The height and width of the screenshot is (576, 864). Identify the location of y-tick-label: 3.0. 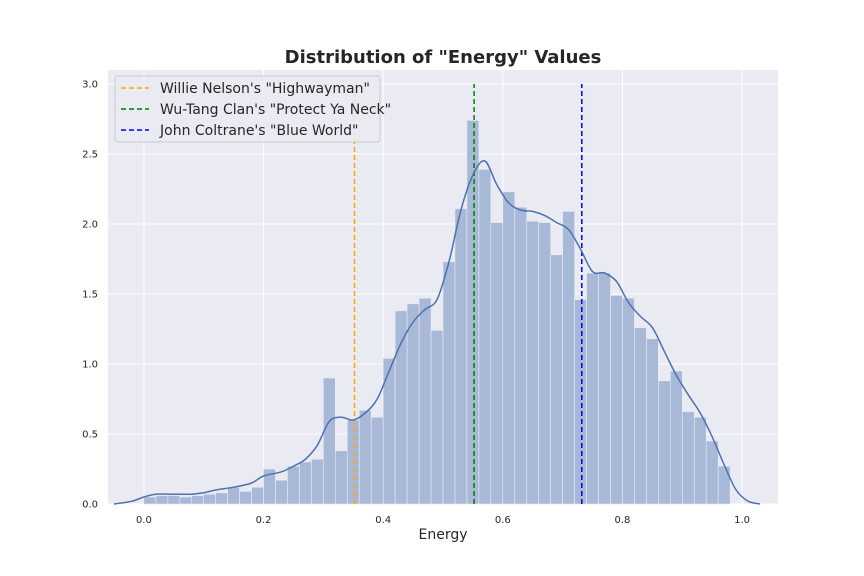
(90, 85).